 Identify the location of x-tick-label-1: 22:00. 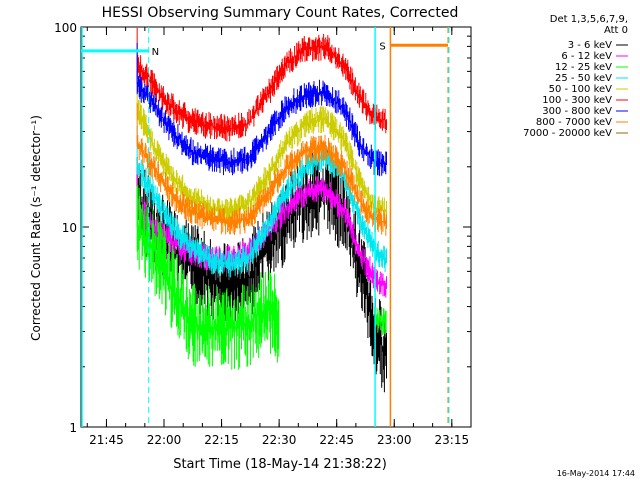
(164, 440).